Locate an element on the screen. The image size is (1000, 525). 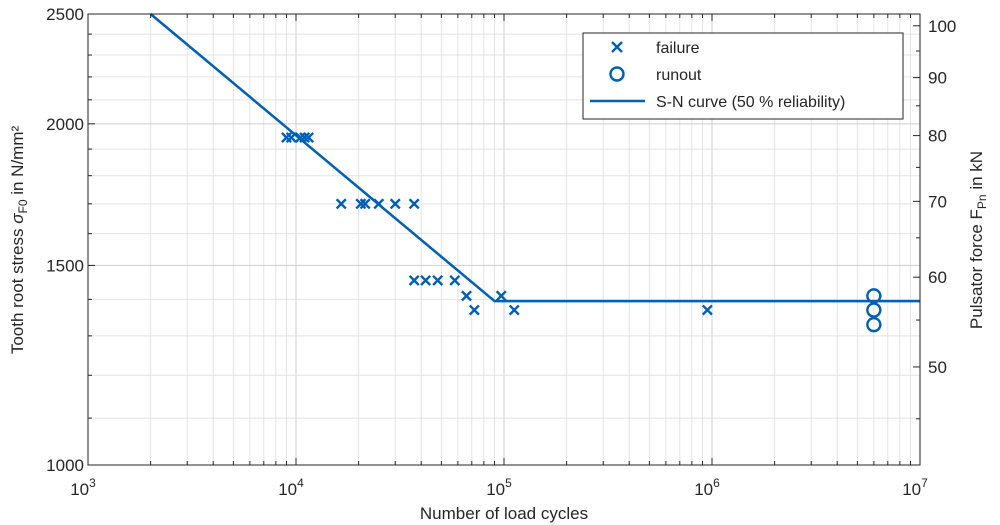
legend-box is located at coordinates (743, 76).